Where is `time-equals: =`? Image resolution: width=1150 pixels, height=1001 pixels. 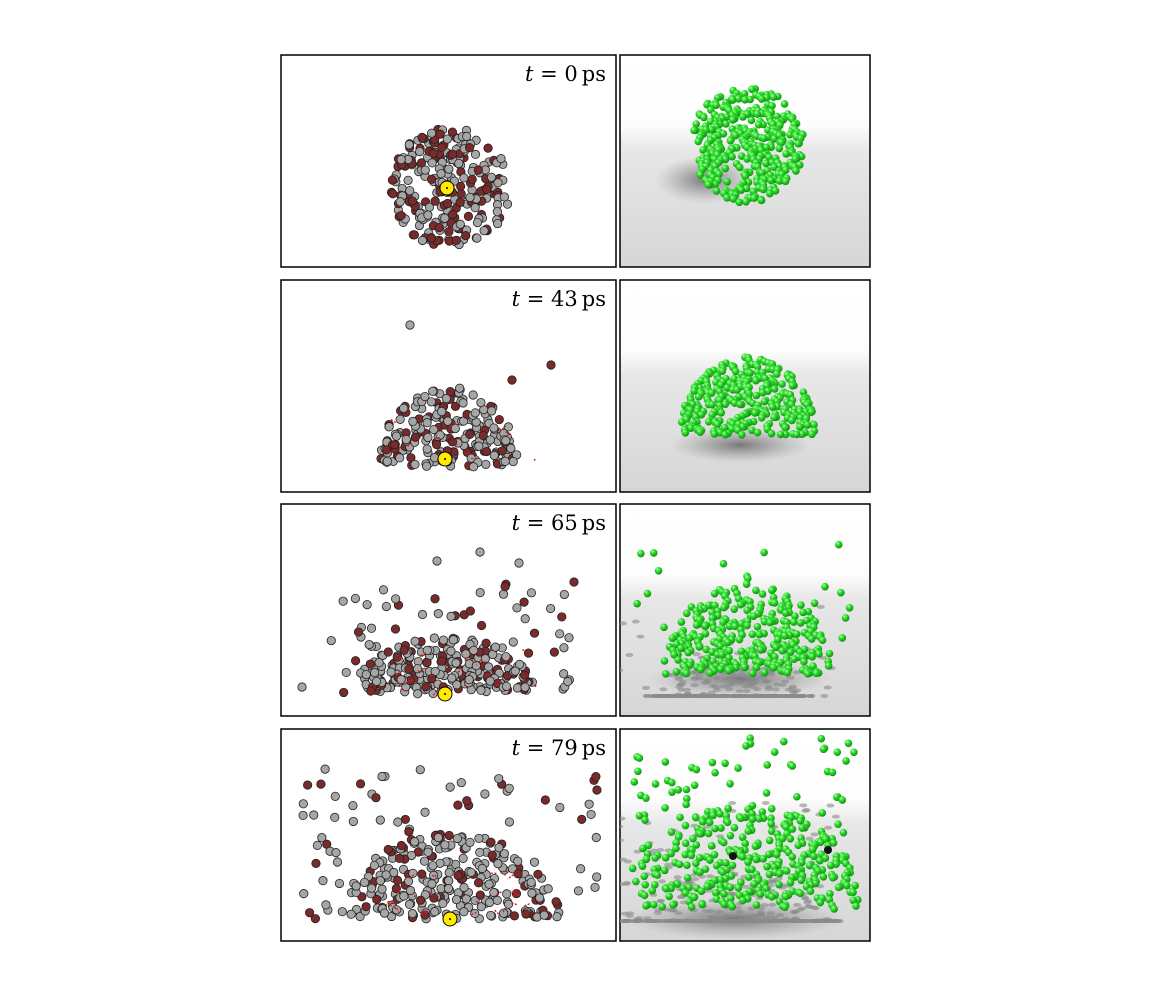 time-equals: = is located at coordinates (535, 299).